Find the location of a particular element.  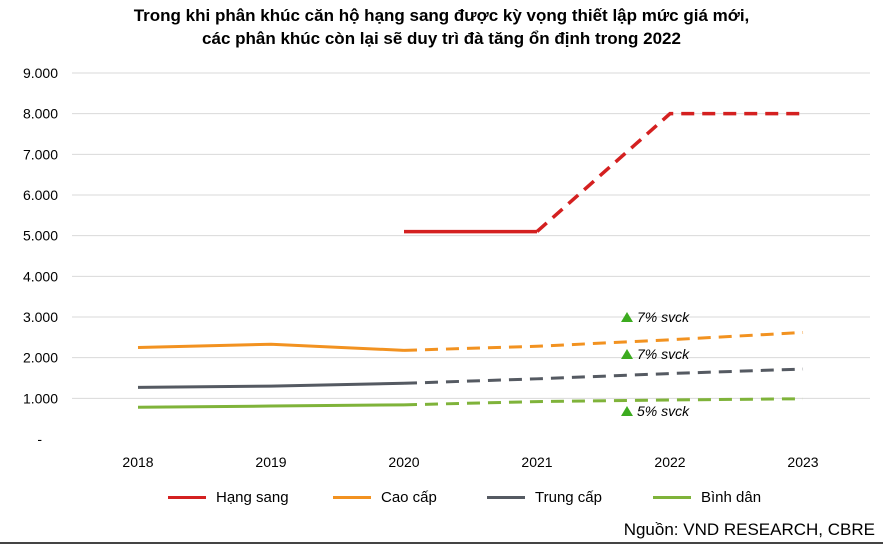

legend-swatch-trung-cap is located at coordinates (506, 497).